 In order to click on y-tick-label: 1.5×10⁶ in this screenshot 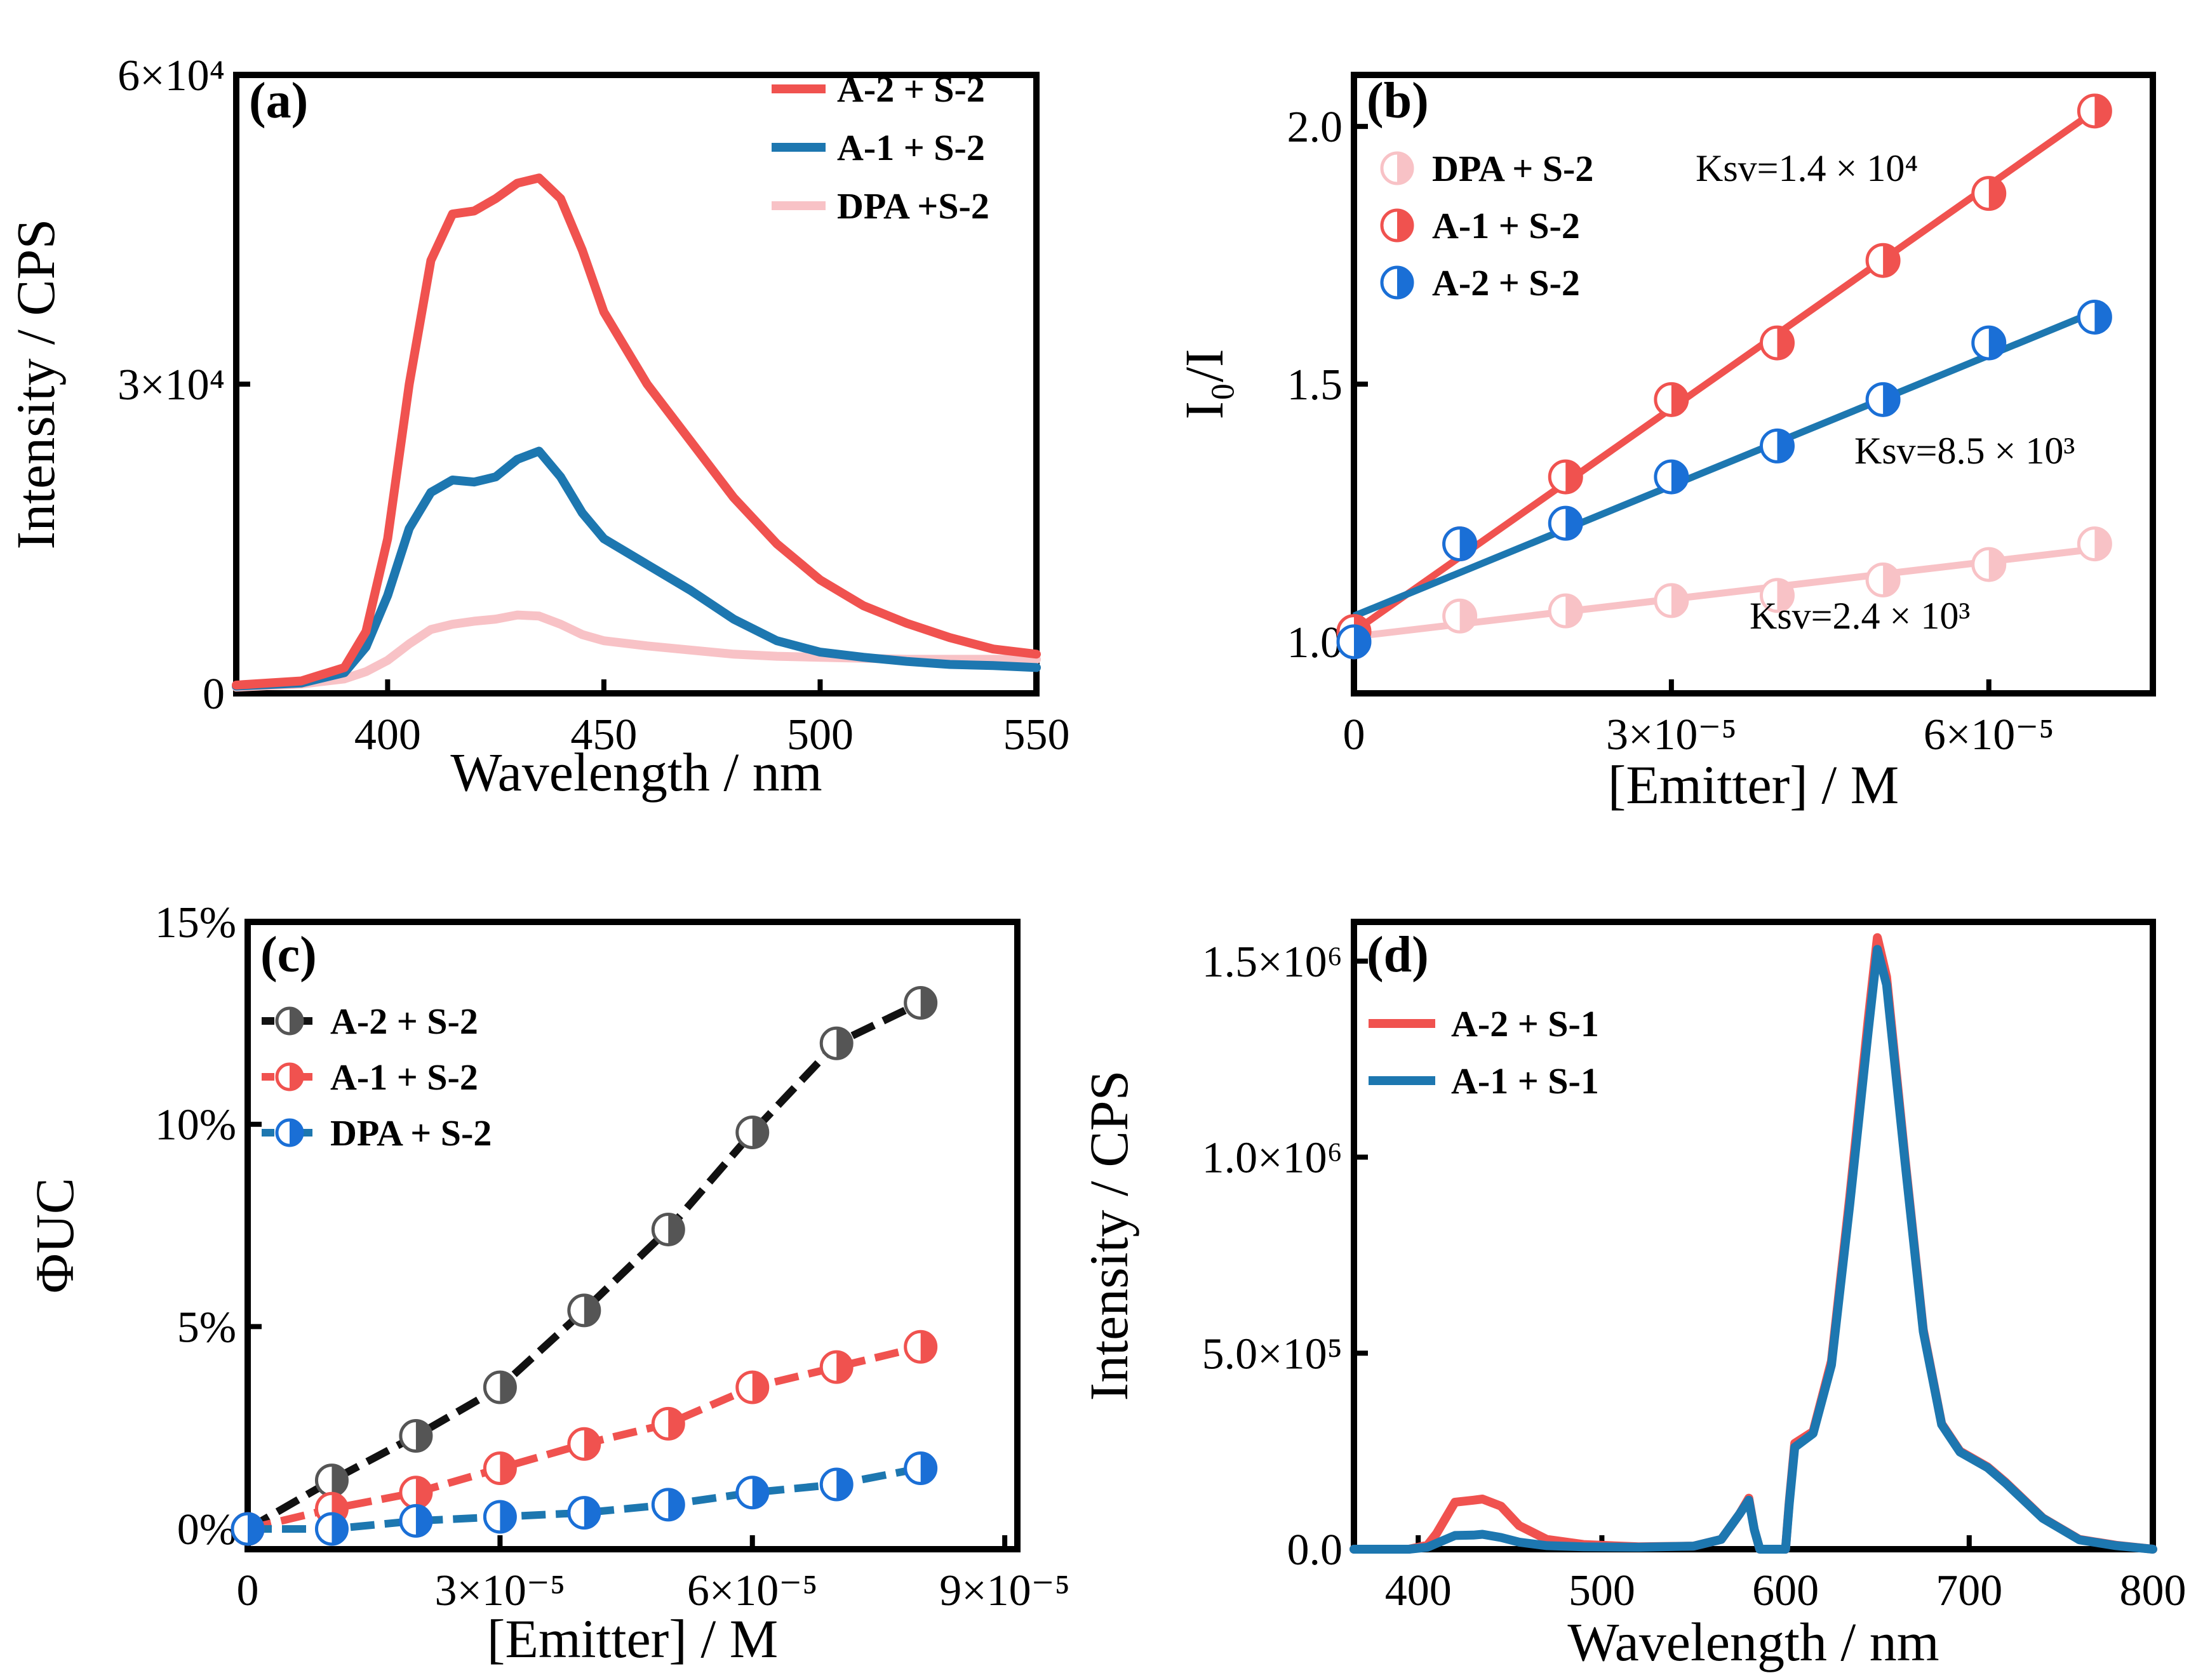, I will do `click(1272, 962)`.